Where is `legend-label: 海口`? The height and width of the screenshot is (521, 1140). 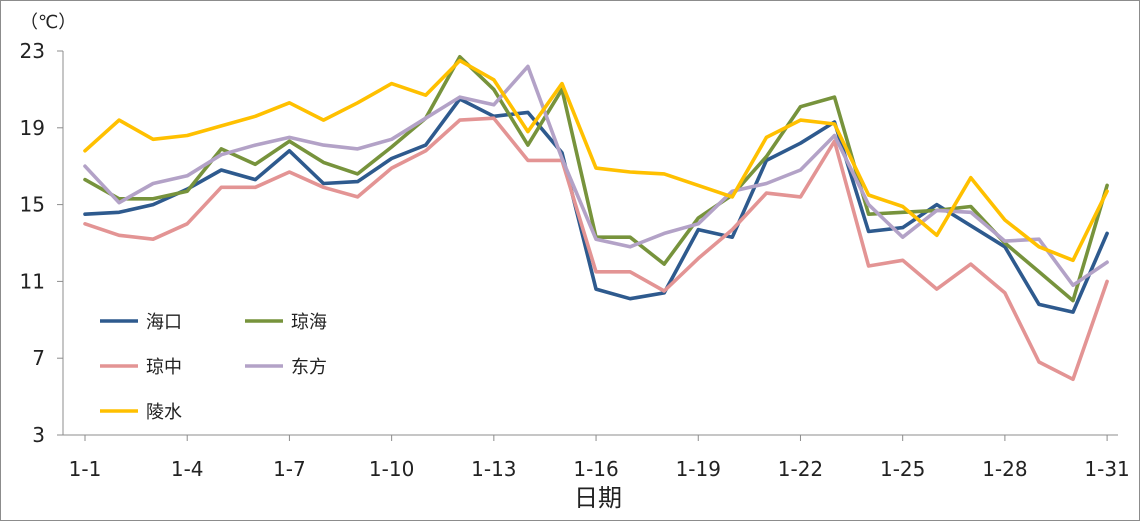
legend-label: 海口 is located at coordinates (164, 322).